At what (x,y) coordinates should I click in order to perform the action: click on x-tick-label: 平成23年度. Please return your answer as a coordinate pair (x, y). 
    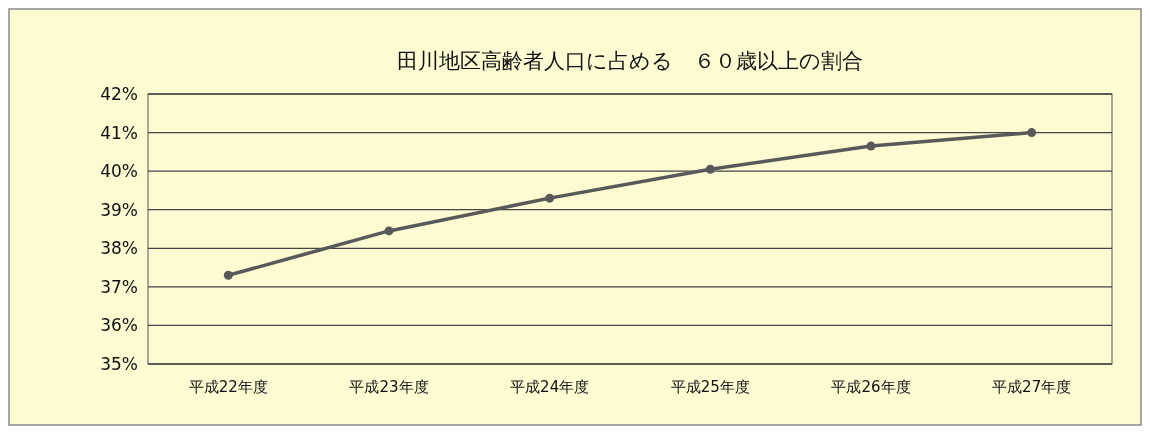
    Looking at the image, I should click on (389, 387).